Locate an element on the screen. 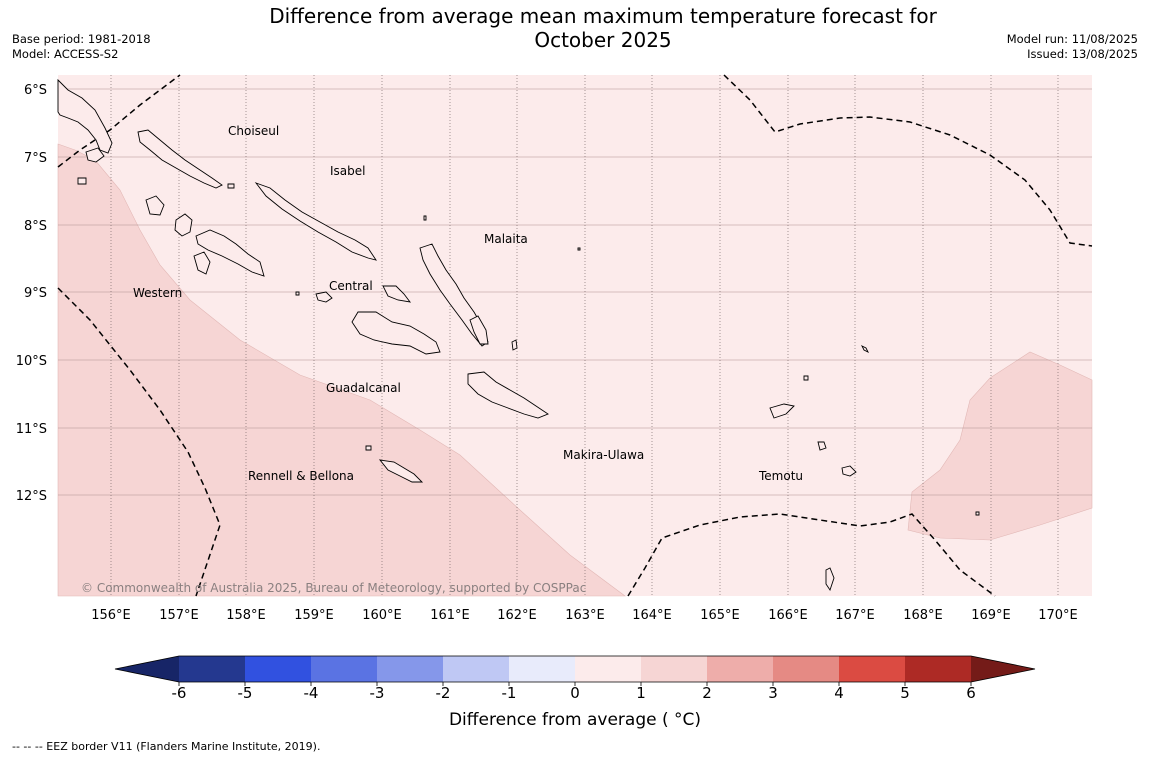  colorbar-tick: 1 is located at coordinates (641, 693).